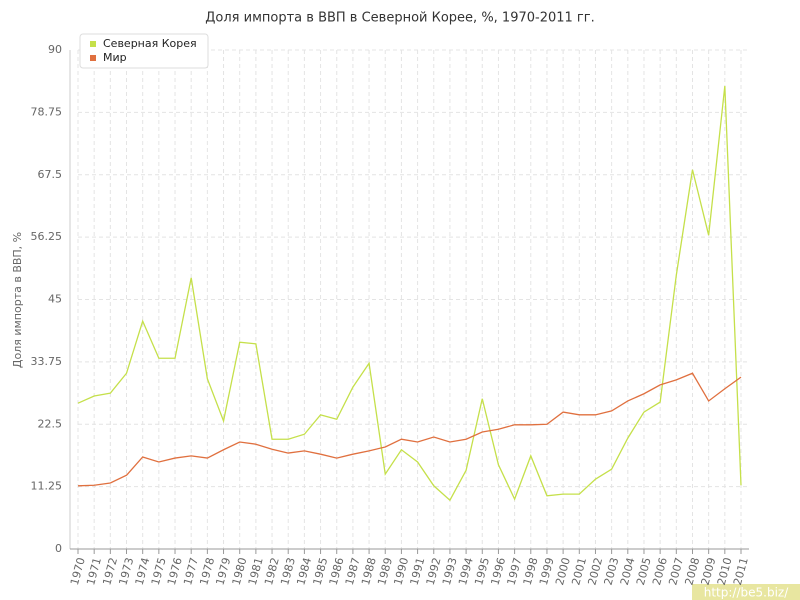 The image size is (800, 600). Describe the element at coordinates (17, 300) in the screenshot. I see `y-axis-label: Доля импорта в ВВП, %` at that location.